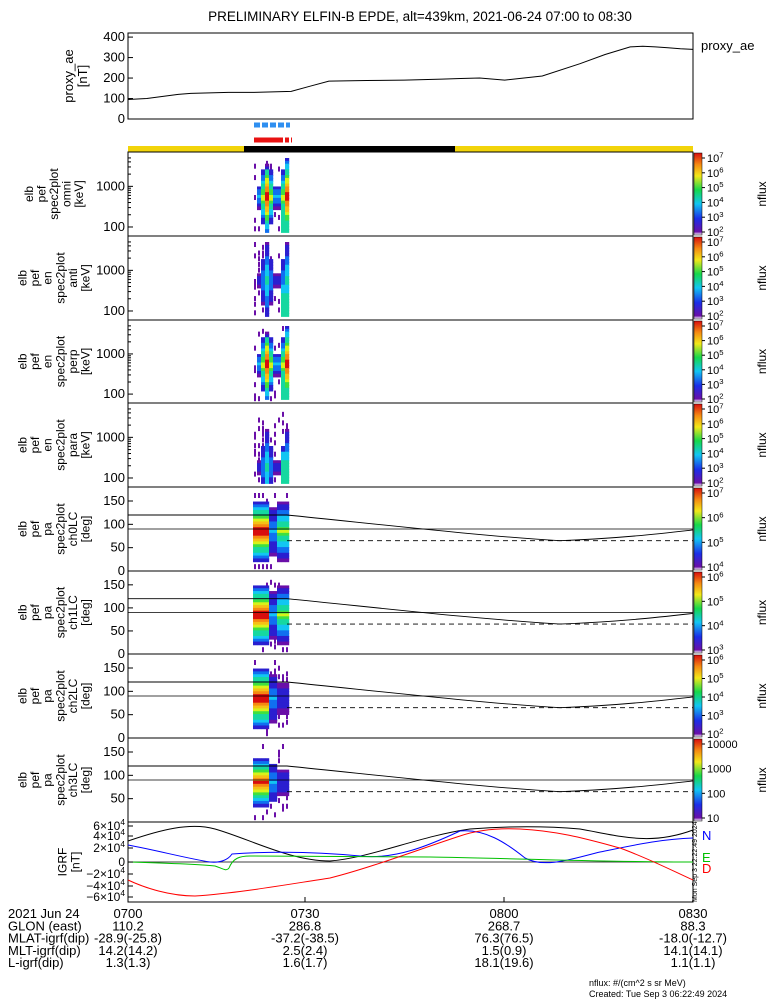 This screenshot has width=775, height=1000. What do you see at coordinates (762, 193) in the screenshot?
I see `colorbar-label: nflux` at bounding box center [762, 193].